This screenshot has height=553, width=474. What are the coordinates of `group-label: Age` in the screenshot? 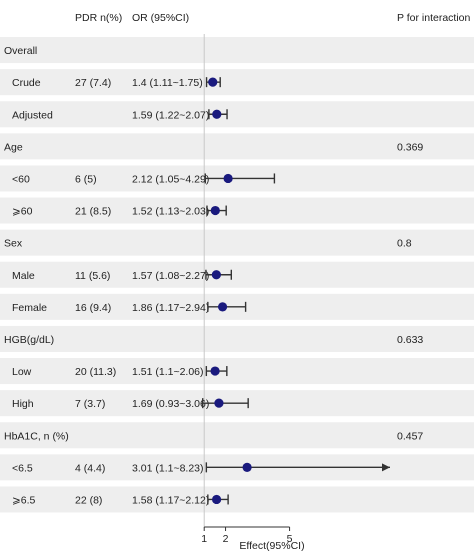 It's located at (13, 147).